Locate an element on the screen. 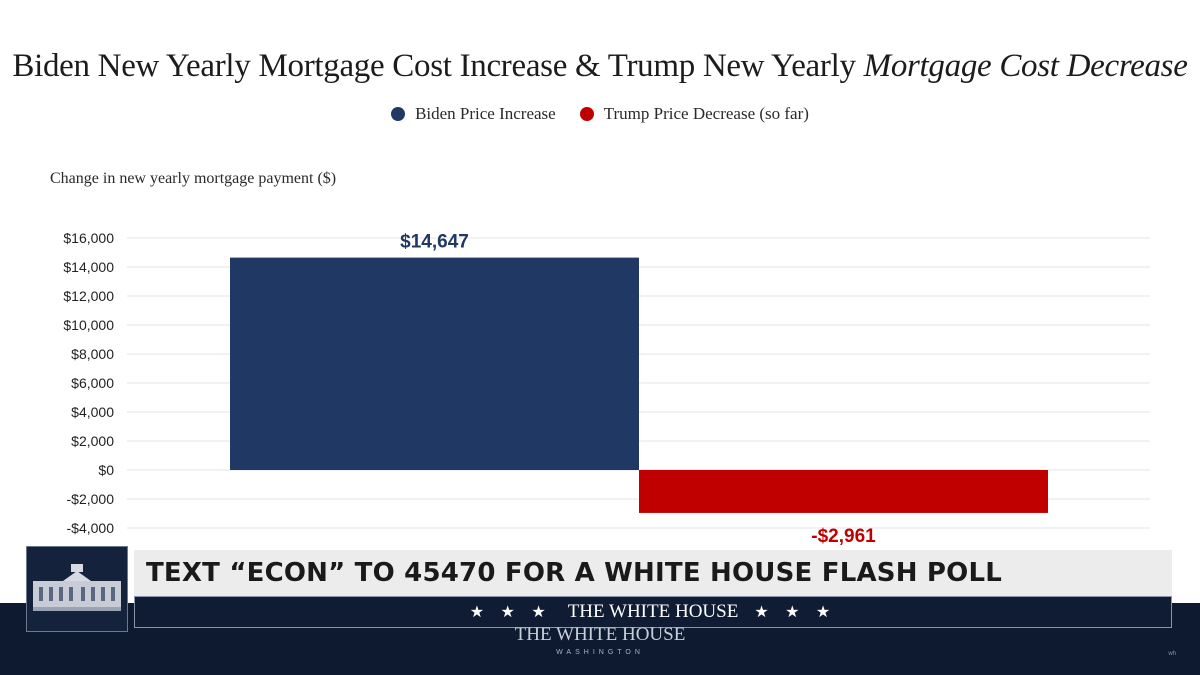 This screenshot has height=675, width=1200. y-tick-label: -$2,000 is located at coordinates (91, 499).